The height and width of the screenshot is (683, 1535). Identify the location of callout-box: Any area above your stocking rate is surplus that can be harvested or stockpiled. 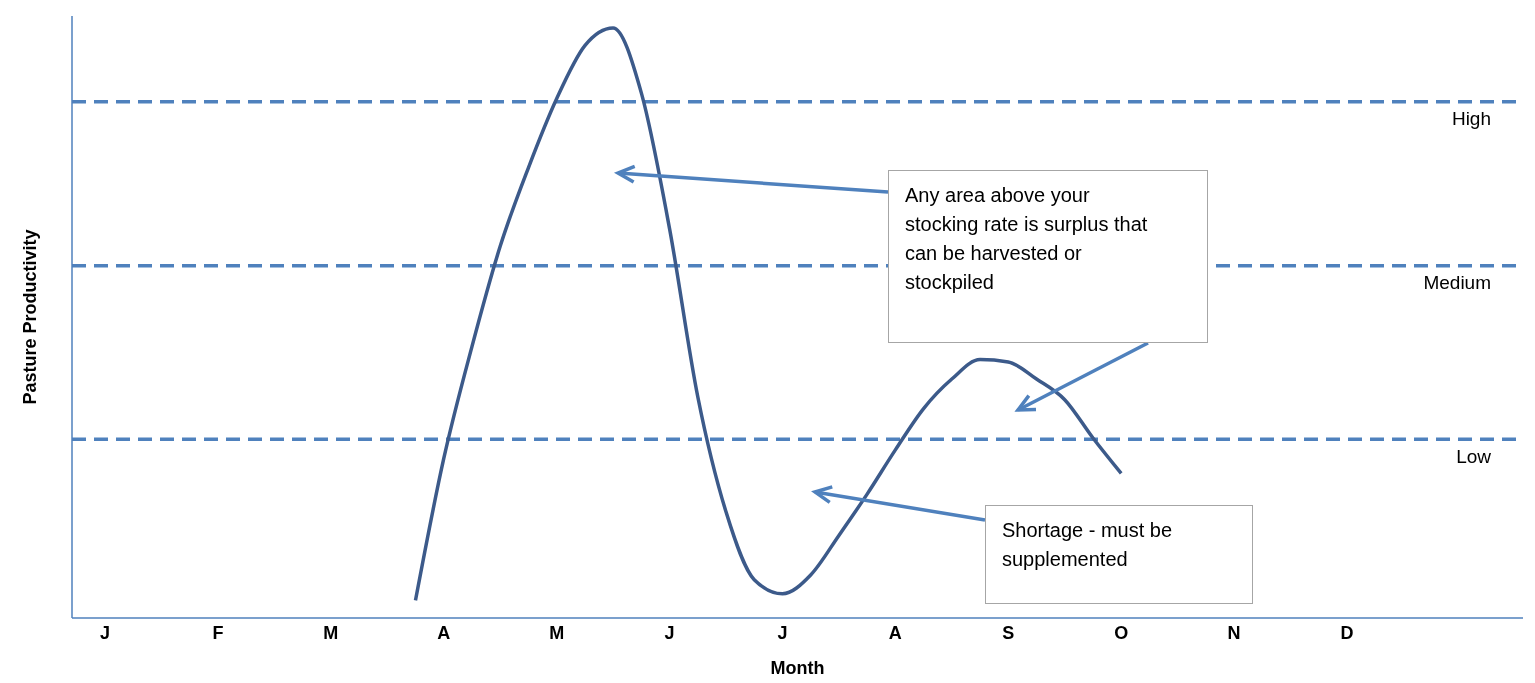
(1048, 256).